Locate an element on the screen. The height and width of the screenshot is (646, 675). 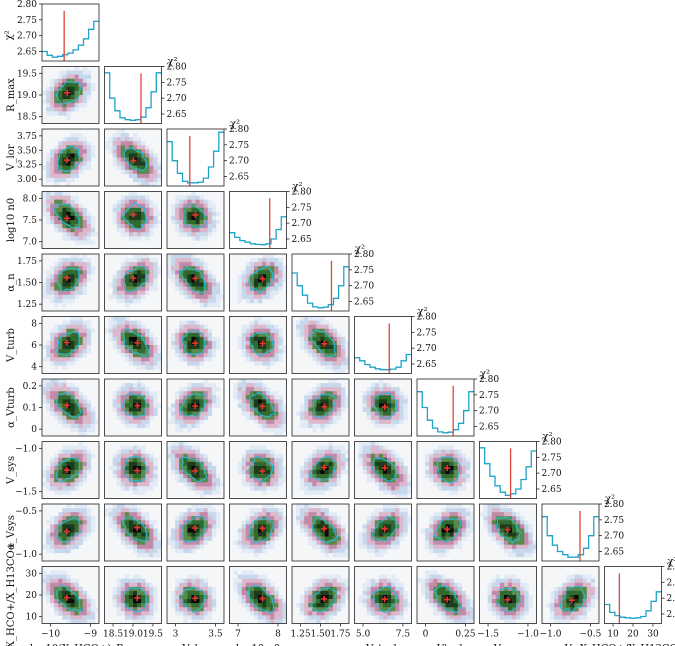
chi2-tick-label: 2.65 is located at coordinates (552, 490).